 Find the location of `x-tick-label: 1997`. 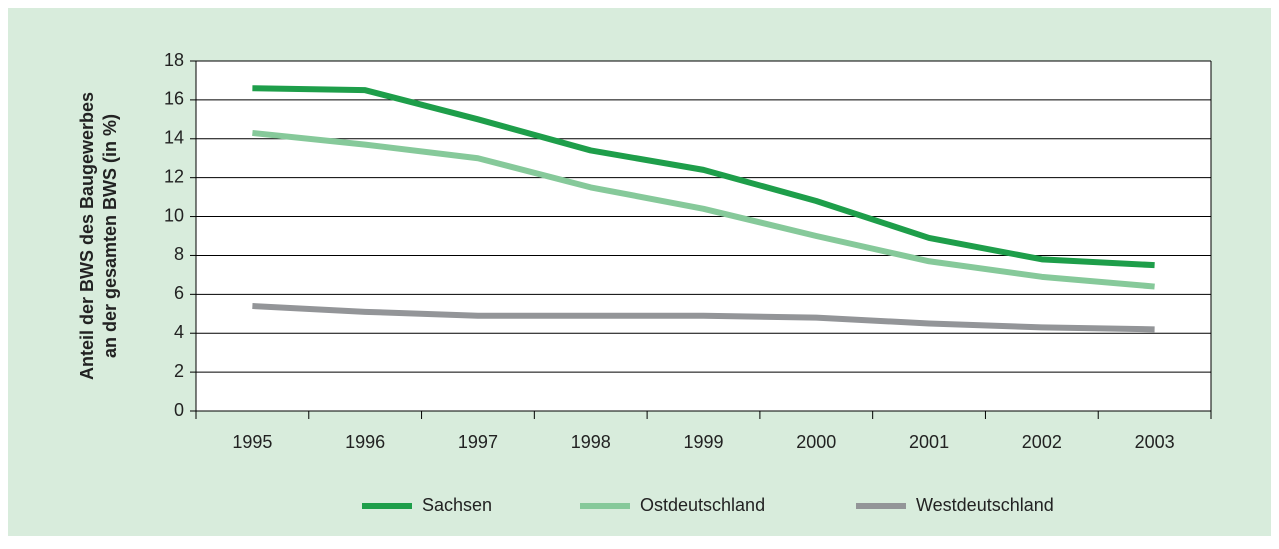

x-tick-label: 1997 is located at coordinates (478, 442).